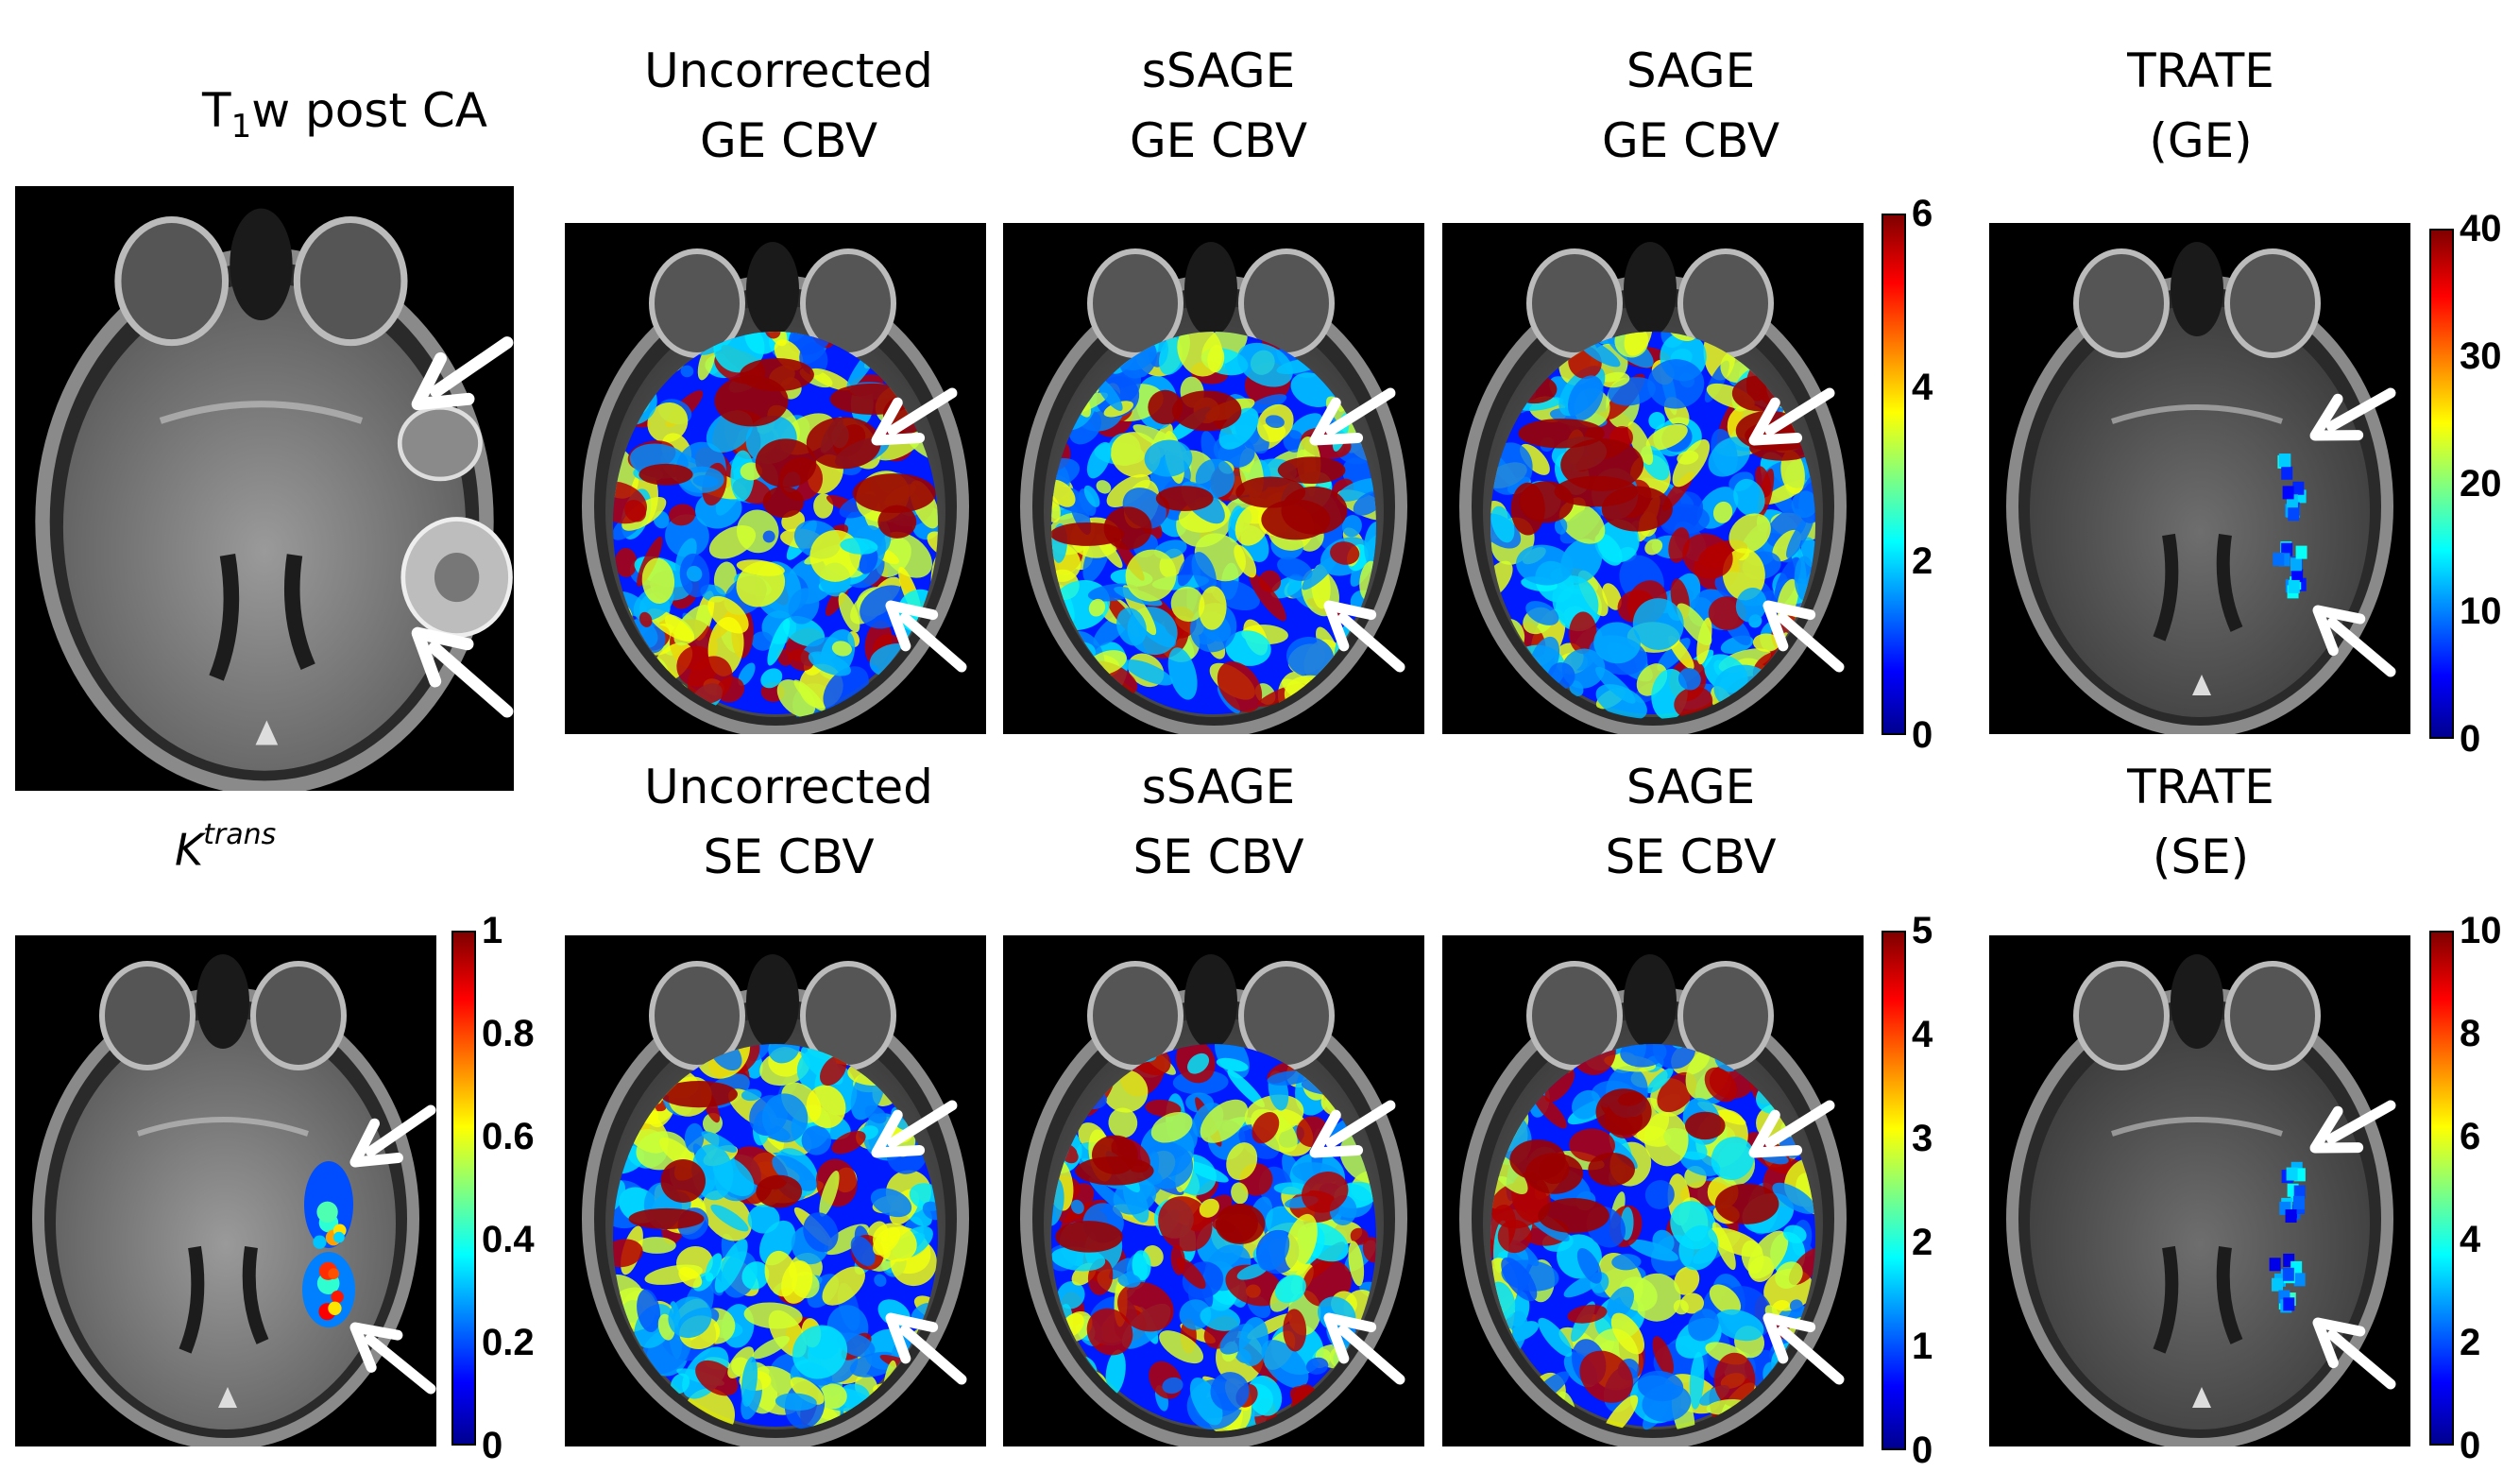 This screenshot has width=2520, height=1472. I want to click on panel-ssage-ge-cbv, so click(1213, 479).